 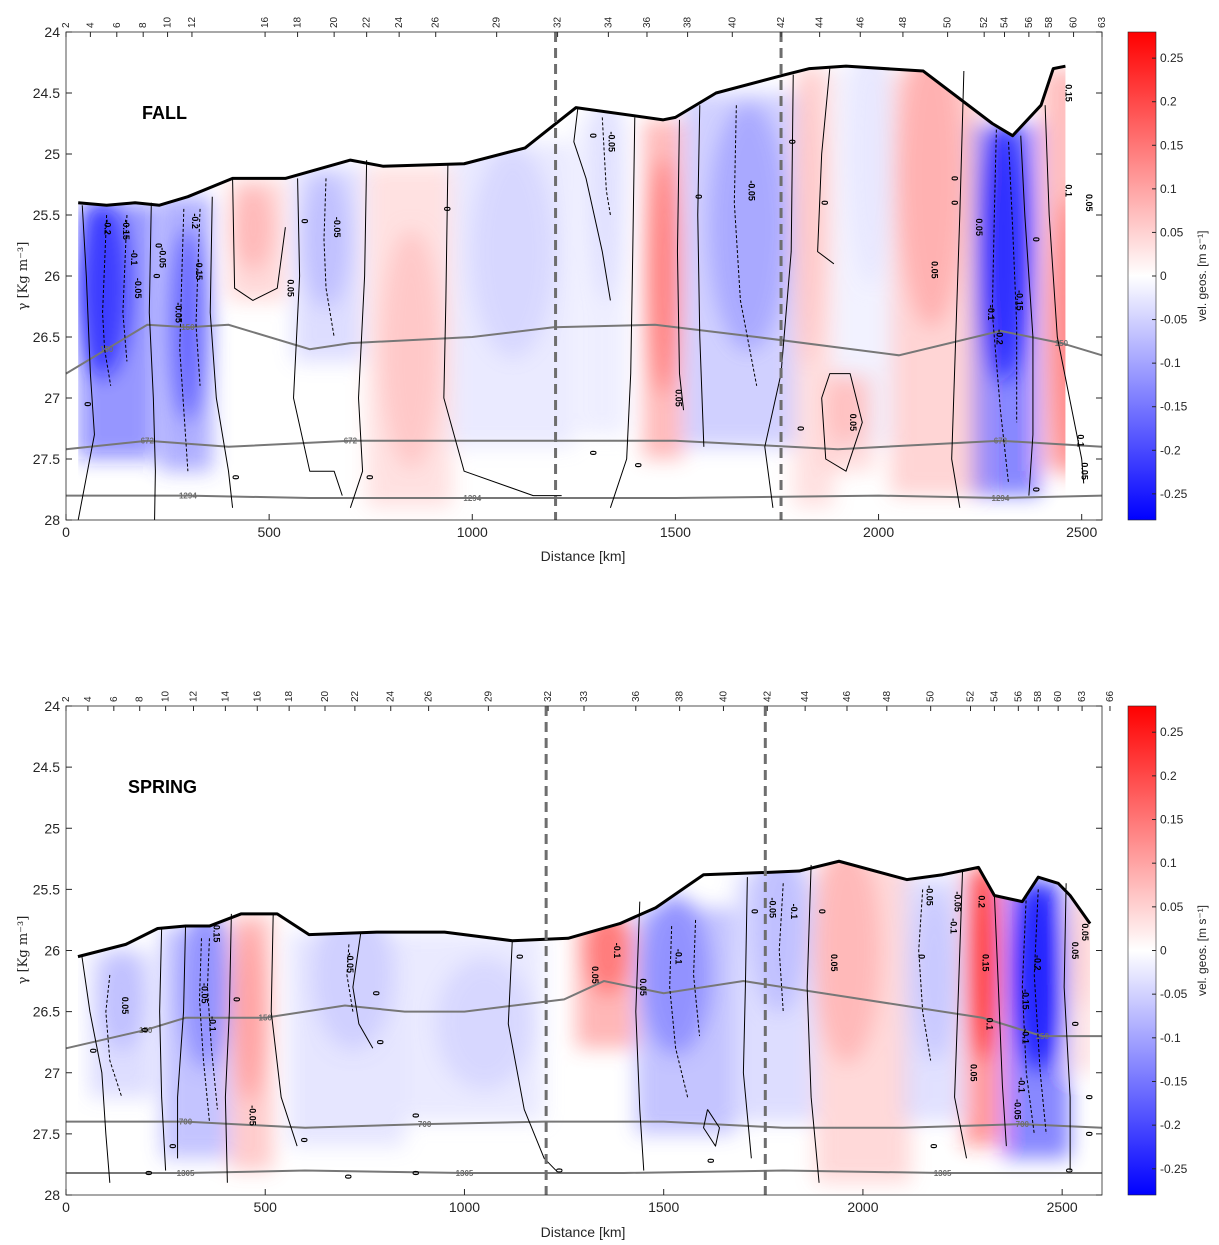 I want to click on fall-station-label: 42, so click(x=781, y=22).